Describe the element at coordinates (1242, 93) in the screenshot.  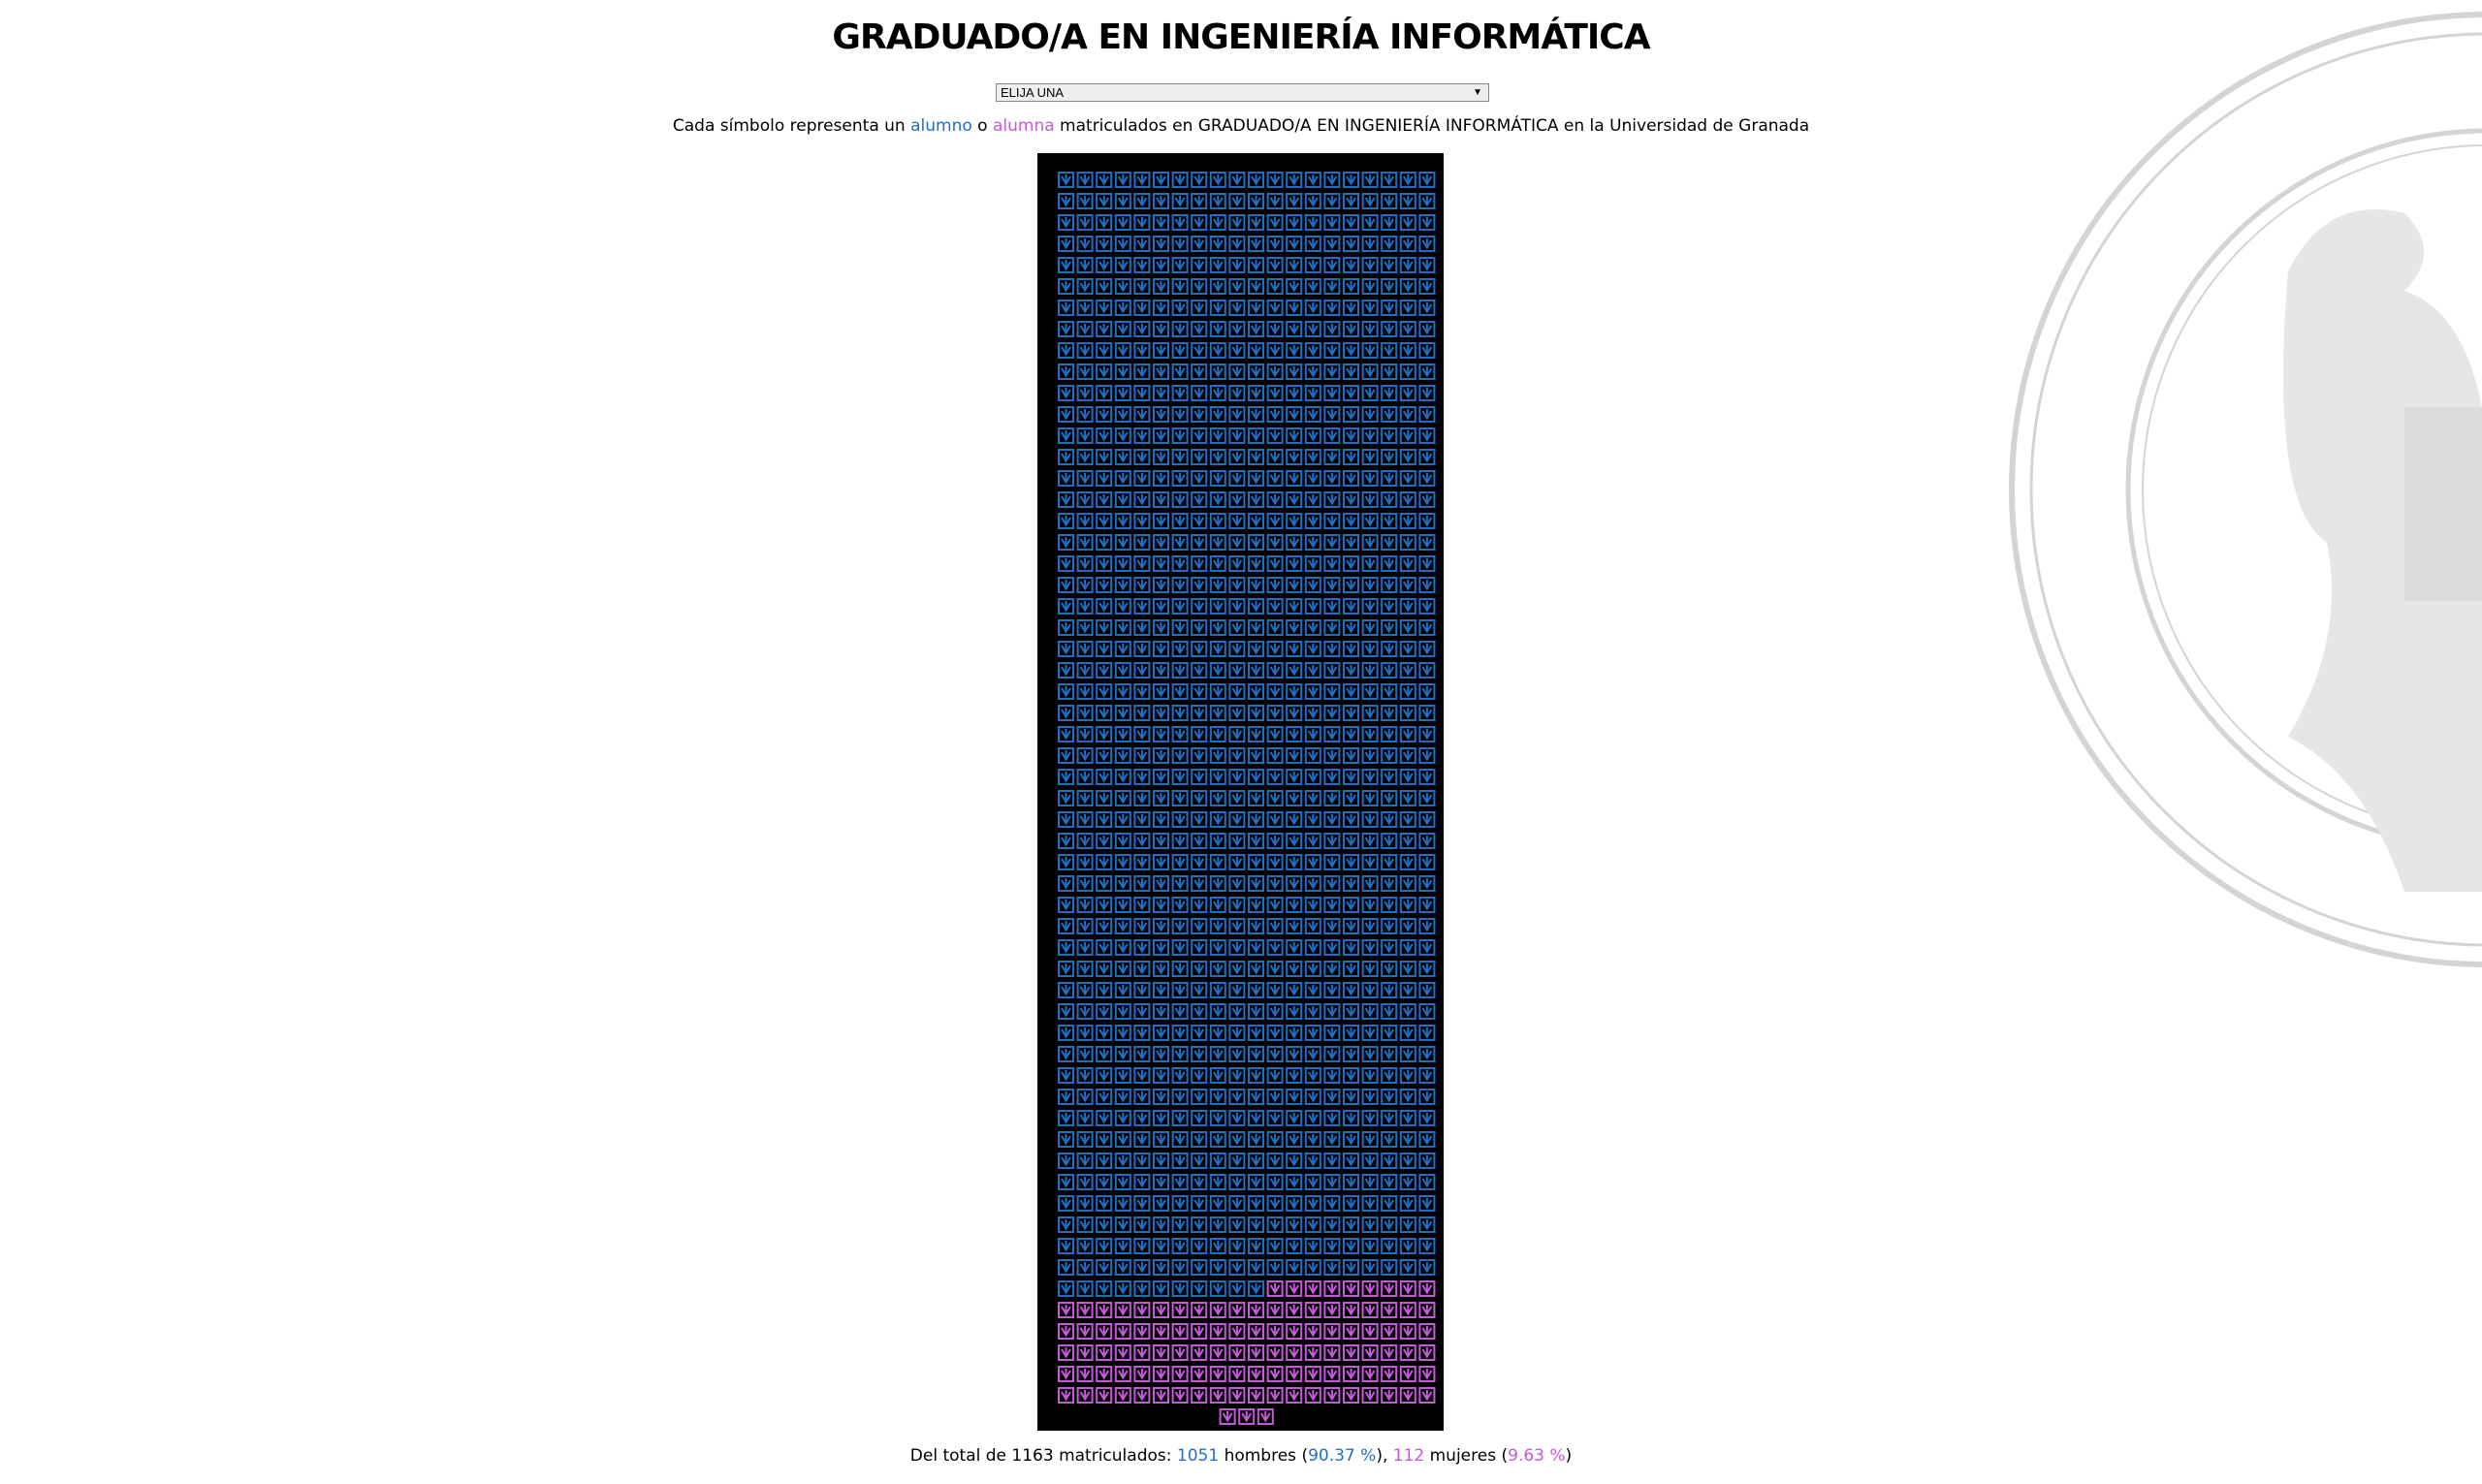
I see `degree-select: ELIJA UNA ▼` at that location.